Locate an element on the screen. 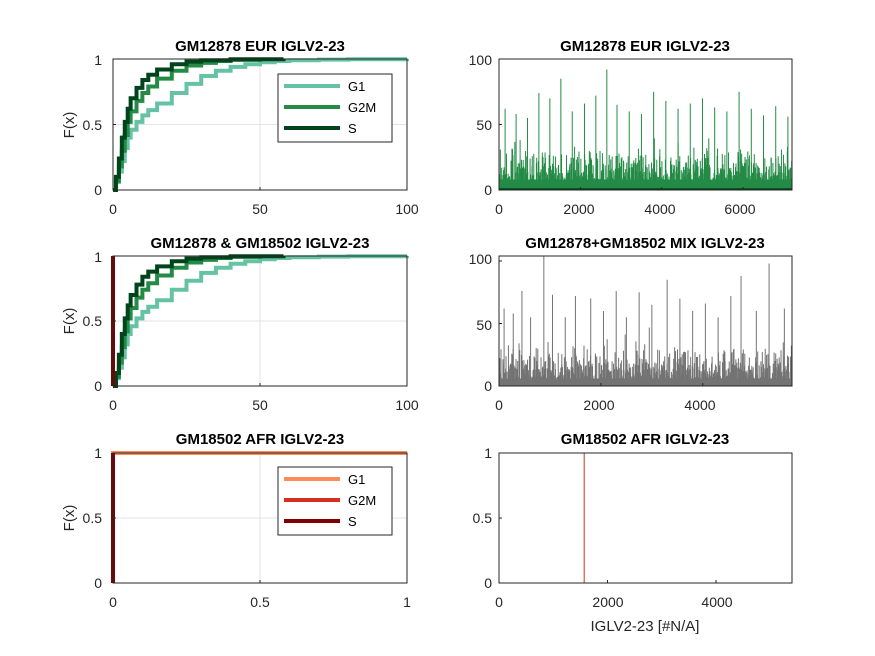 This screenshot has width=875, height=656. x-tick-label: 1 is located at coordinates (407, 602).